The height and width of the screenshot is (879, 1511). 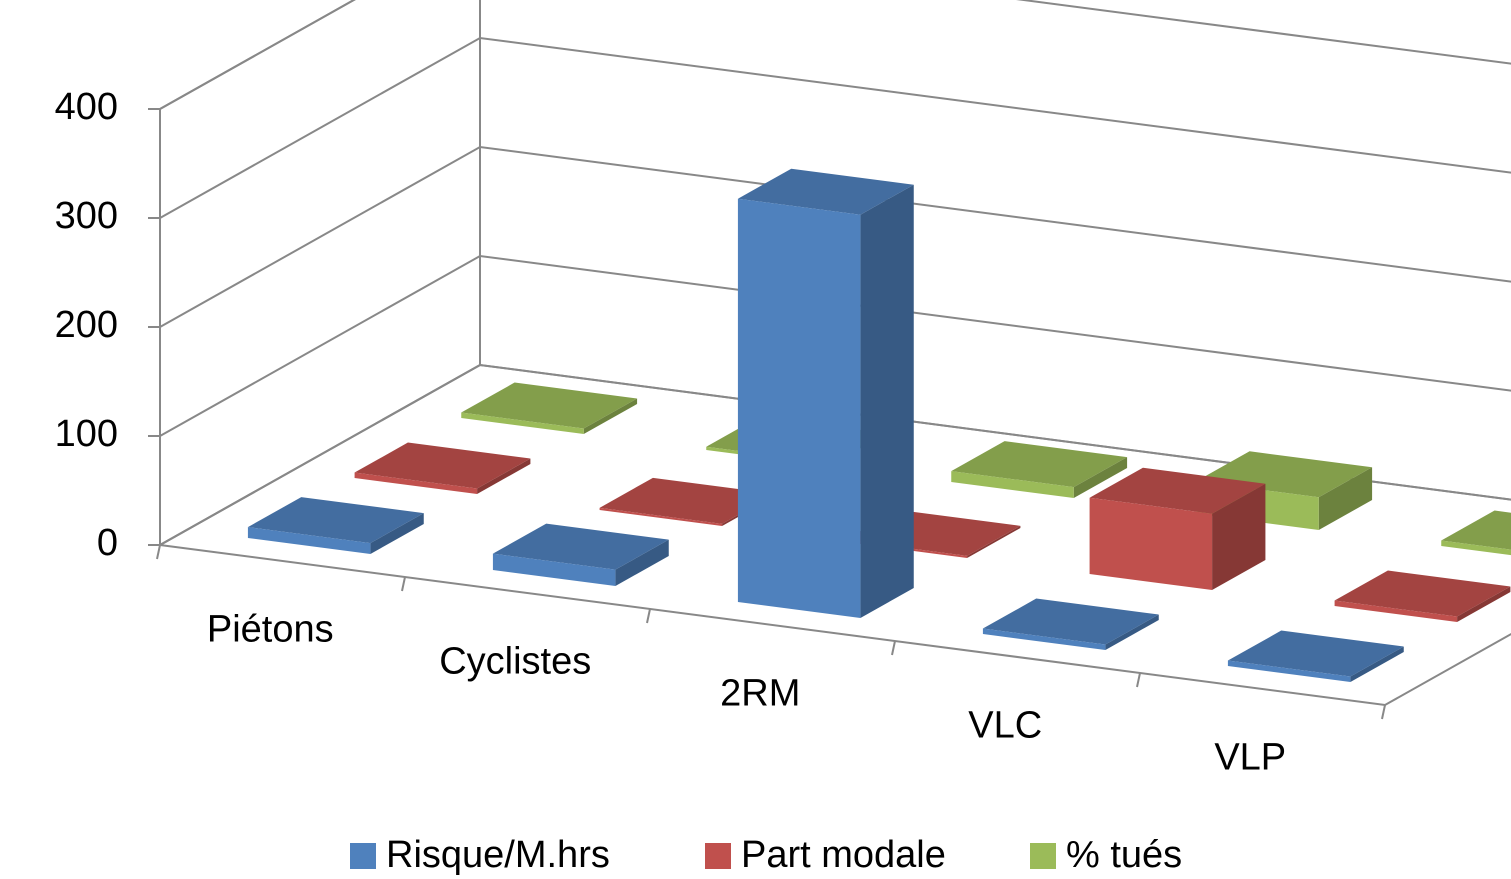 I want to click on y-tick-label: 400, so click(x=86, y=107).